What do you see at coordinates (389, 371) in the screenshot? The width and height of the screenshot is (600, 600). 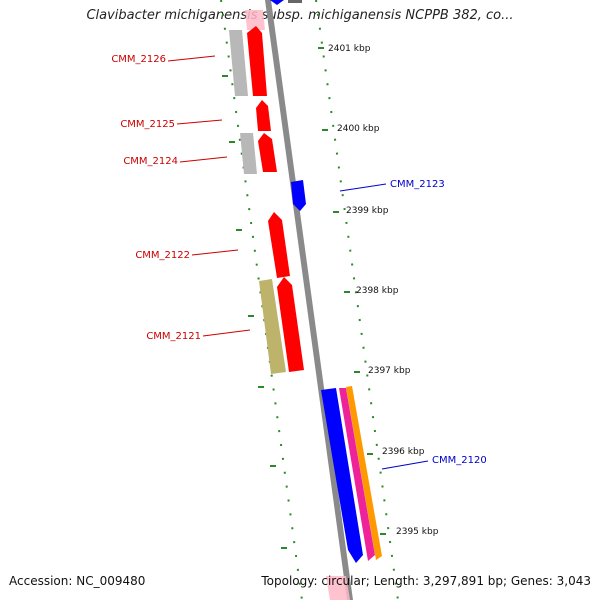 I see `scale-label: 2397 kbp` at bounding box center [389, 371].